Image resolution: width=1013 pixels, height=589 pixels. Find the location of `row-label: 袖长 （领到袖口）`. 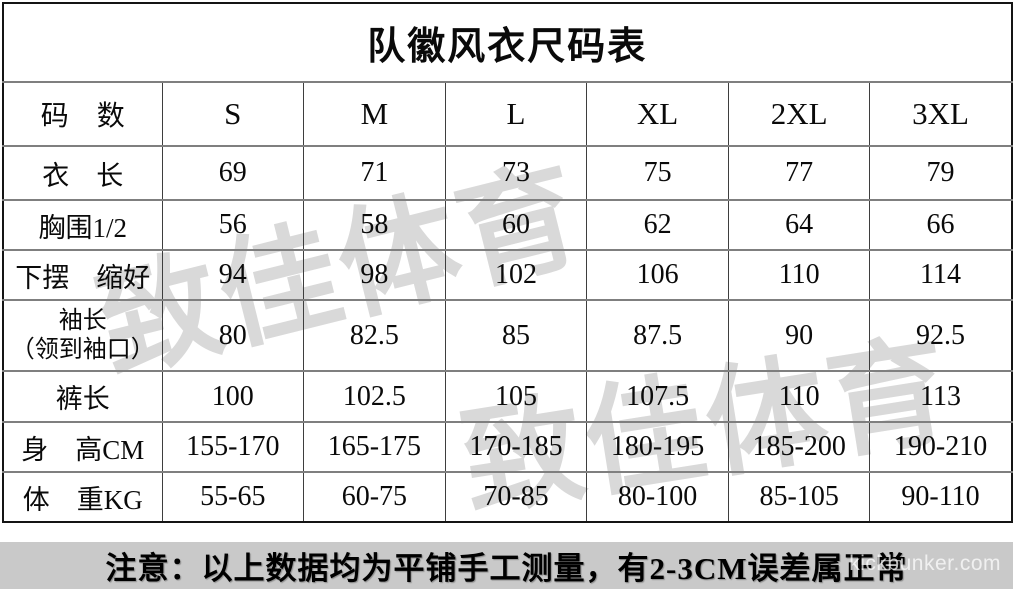

row-label: 袖长 （领到袖口） is located at coordinates (82, 335).